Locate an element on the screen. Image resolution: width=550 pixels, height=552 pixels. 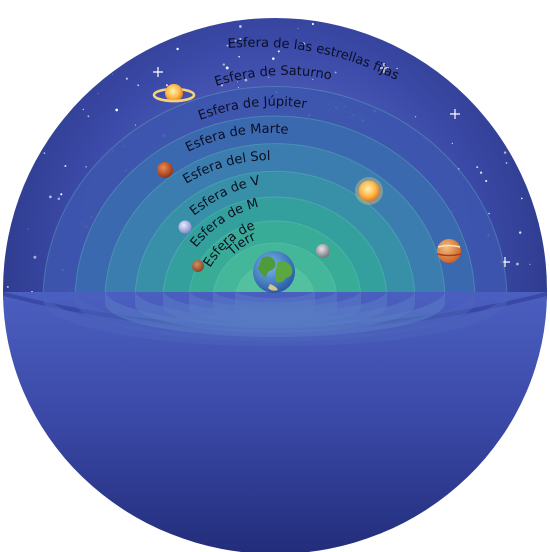
mercury-planet is located at coordinates (323, 251).